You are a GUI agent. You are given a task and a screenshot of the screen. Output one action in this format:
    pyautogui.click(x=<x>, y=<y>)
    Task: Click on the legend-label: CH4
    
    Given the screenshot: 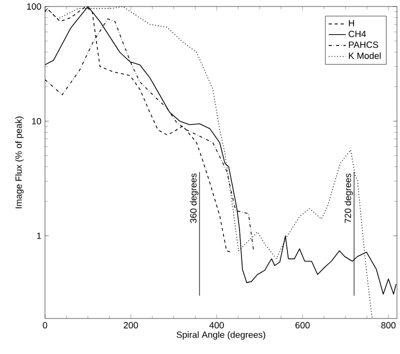 What is the action you would take?
    pyautogui.click(x=357, y=34)
    